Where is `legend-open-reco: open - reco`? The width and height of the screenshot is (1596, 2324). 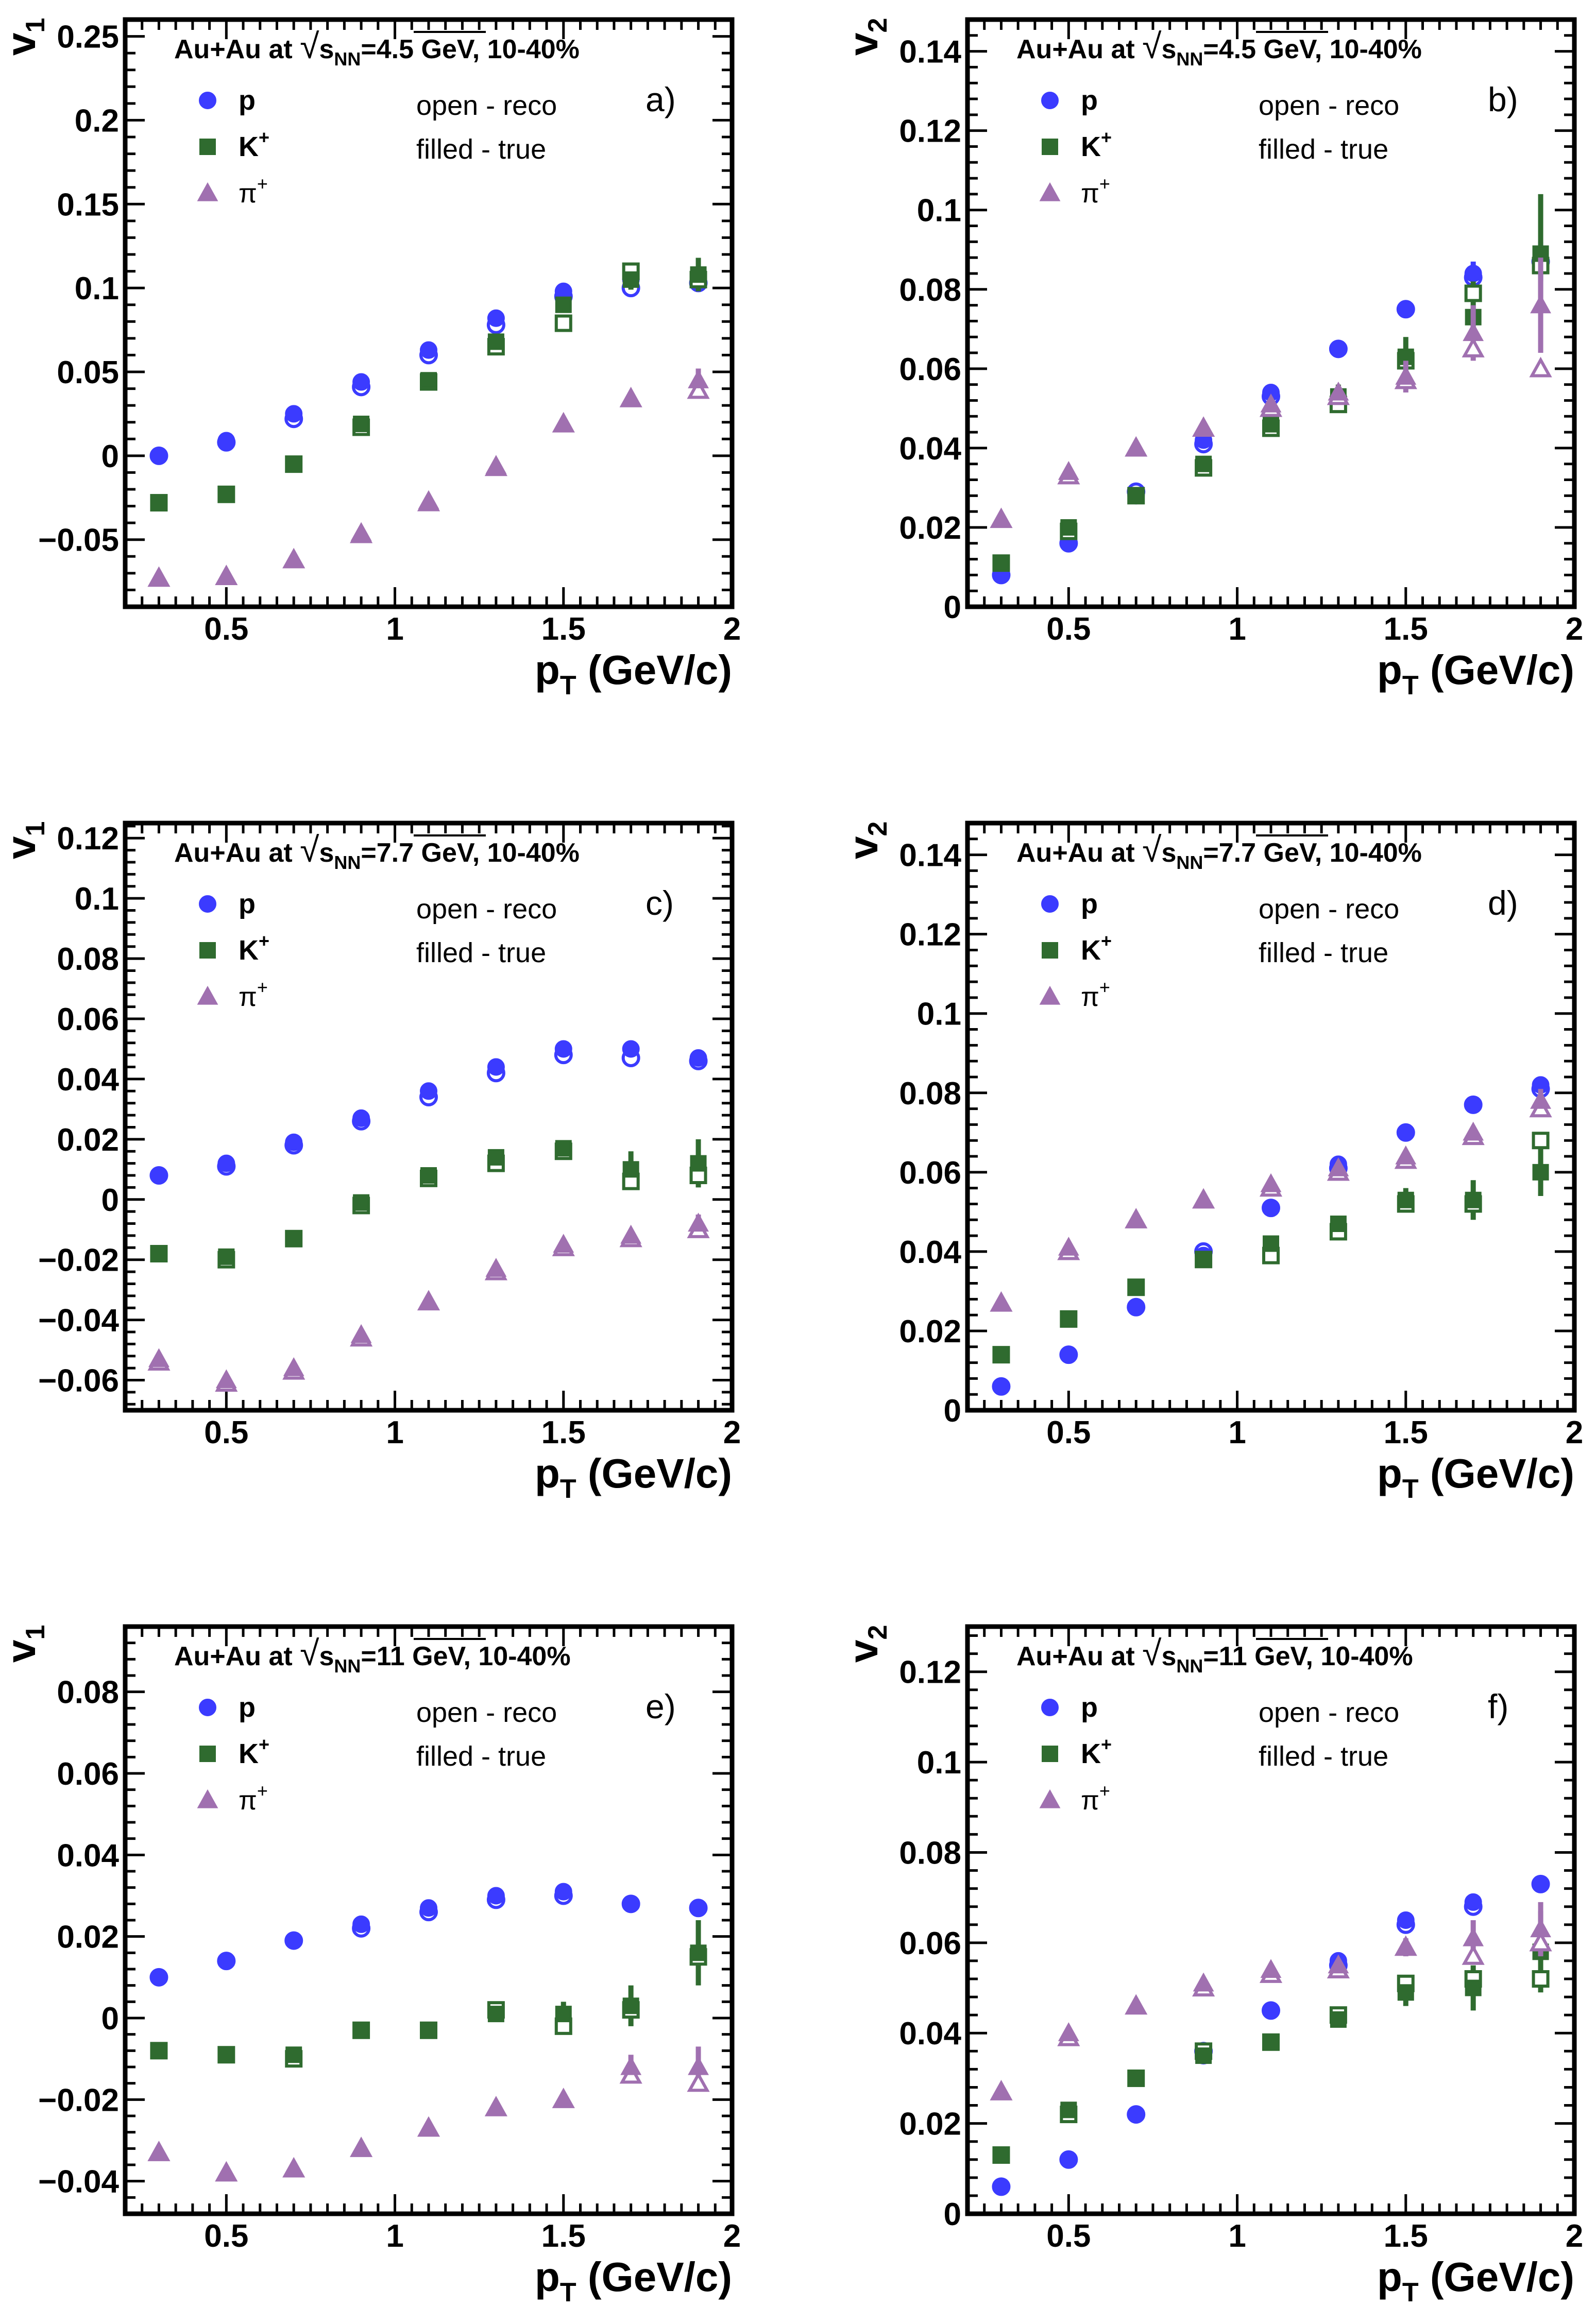 legend-open-reco: open - reco is located at coordinates (486, 909).